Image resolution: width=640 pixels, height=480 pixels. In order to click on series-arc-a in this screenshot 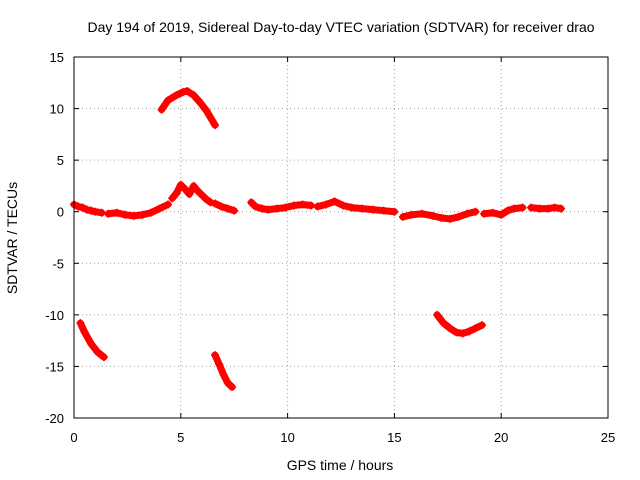, I will do `click(188, 108)`.